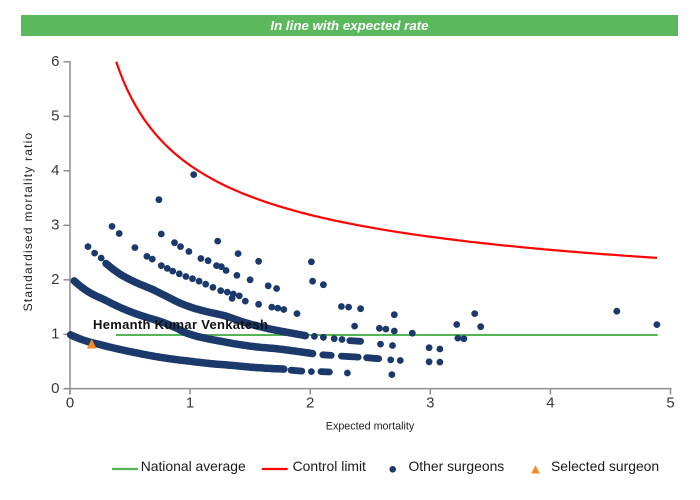 Image resolution: width=700 pixels, height=500 pixels. What do you see at coordinates (28, 222) in the screenshot?
I see `svg-text: Standardised mortality ratio` at bounding box center [28, 222].